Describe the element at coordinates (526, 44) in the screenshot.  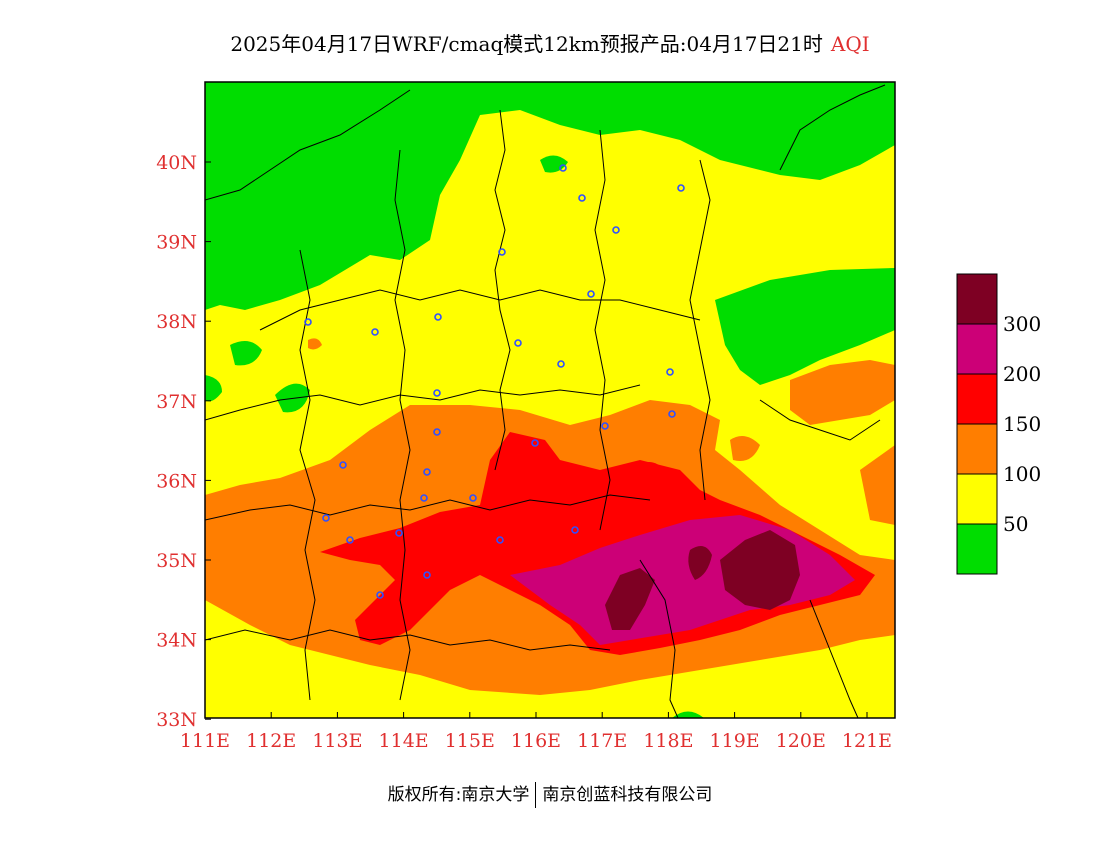
I see `title-text: 2025年04月17日WRF/cmaq模式12km预报产品:04月17日21时` at that location.